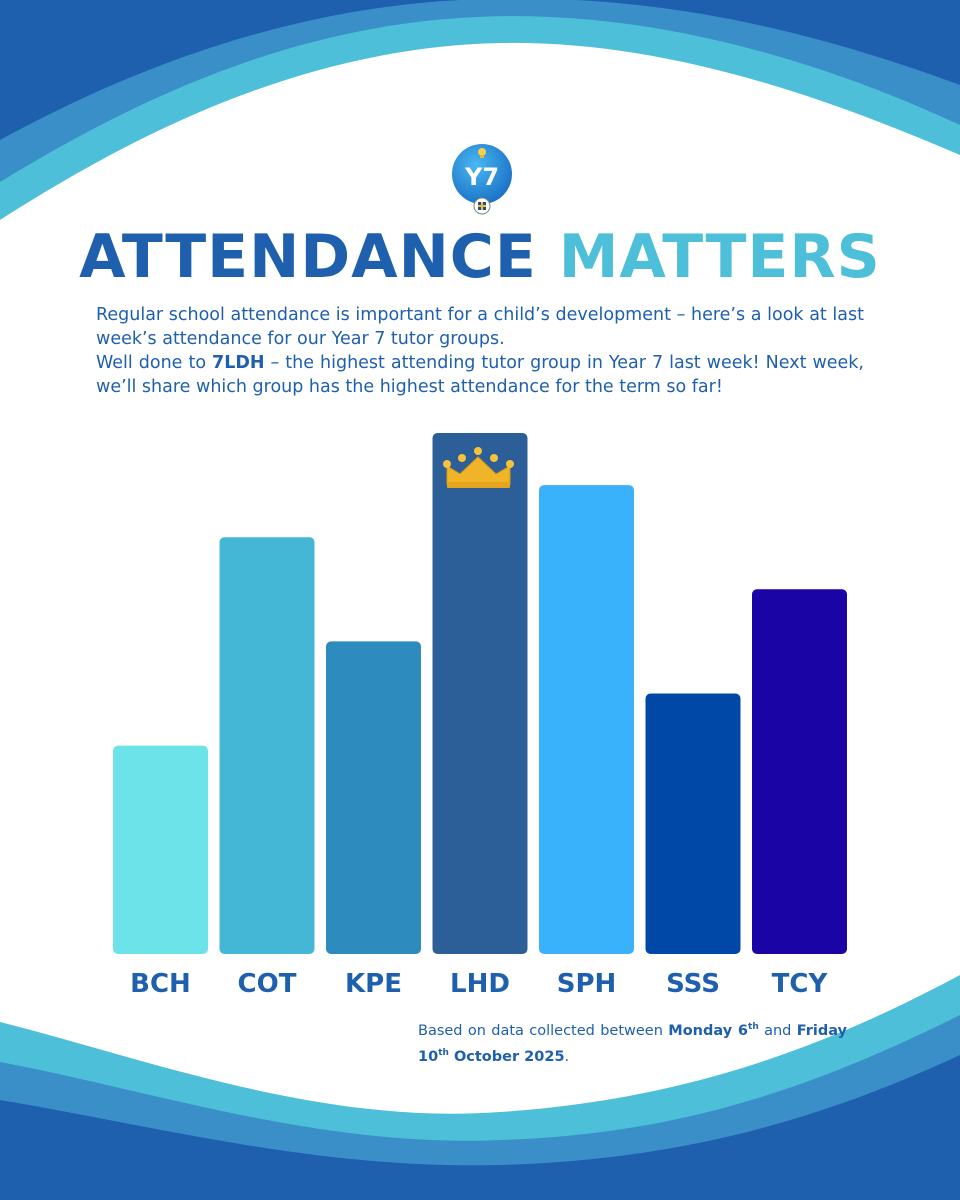 The height and width of the screenshot is (1200, 960). Describe the element at coordinates (373, 984) in the screenshot. I see `x-label-kpe: KPE` at that location.